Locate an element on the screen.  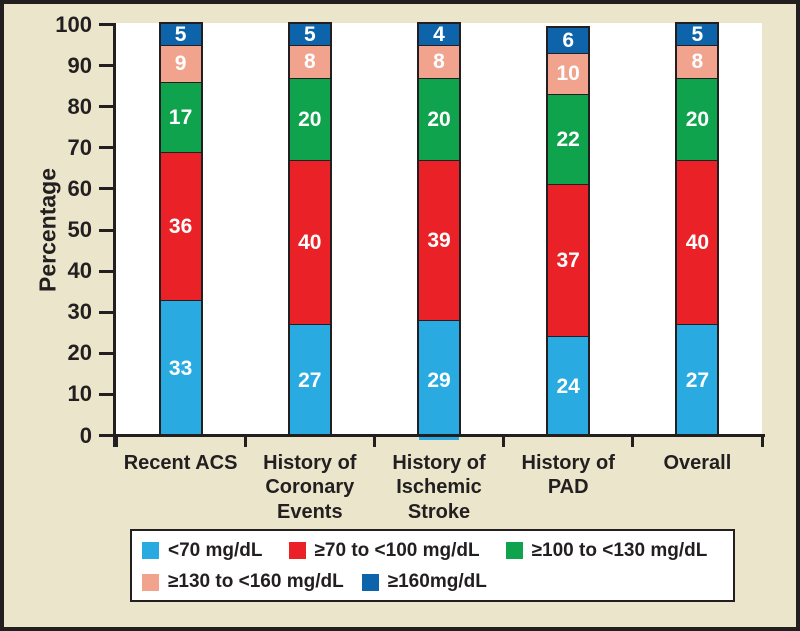
bar-value-label: 37 is located at coordinates (568, 261).